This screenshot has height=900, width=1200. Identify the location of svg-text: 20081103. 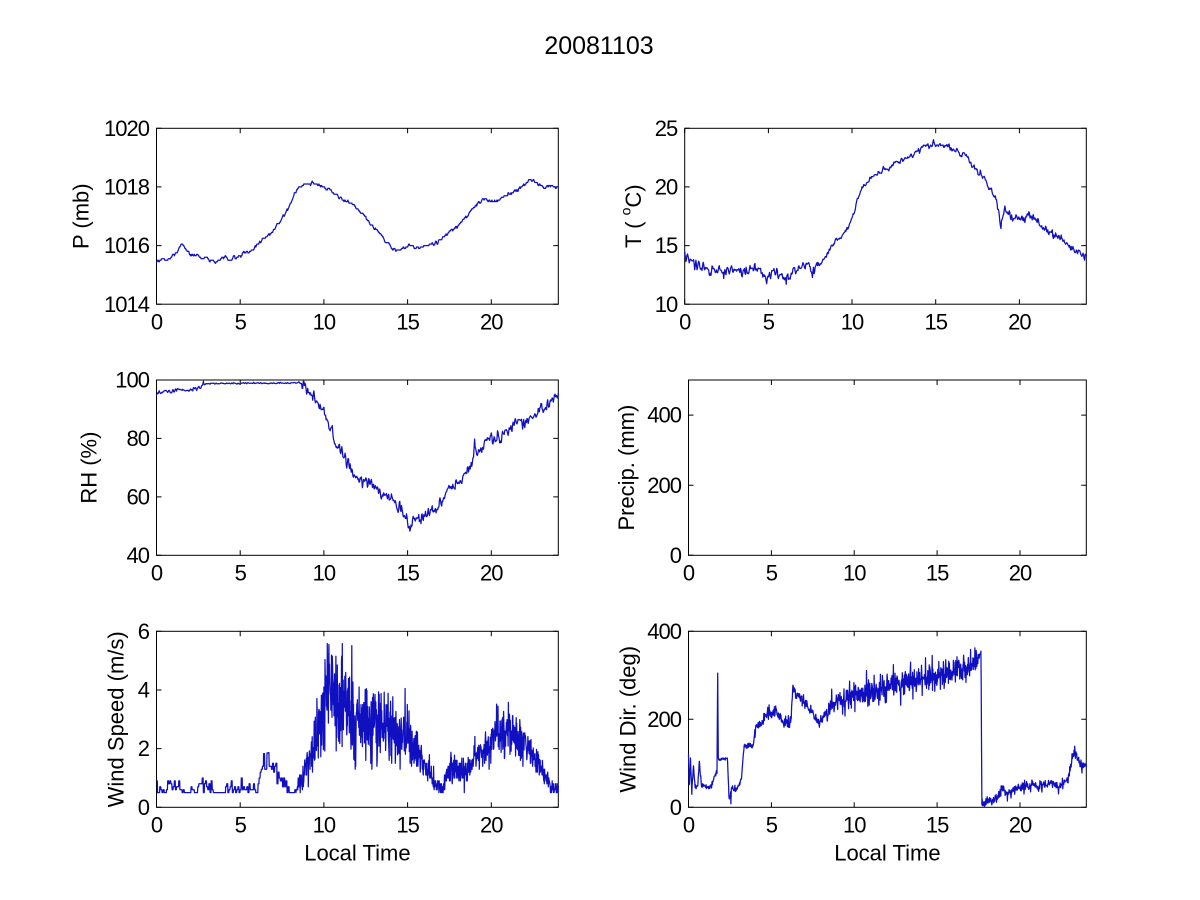
(598, 46).